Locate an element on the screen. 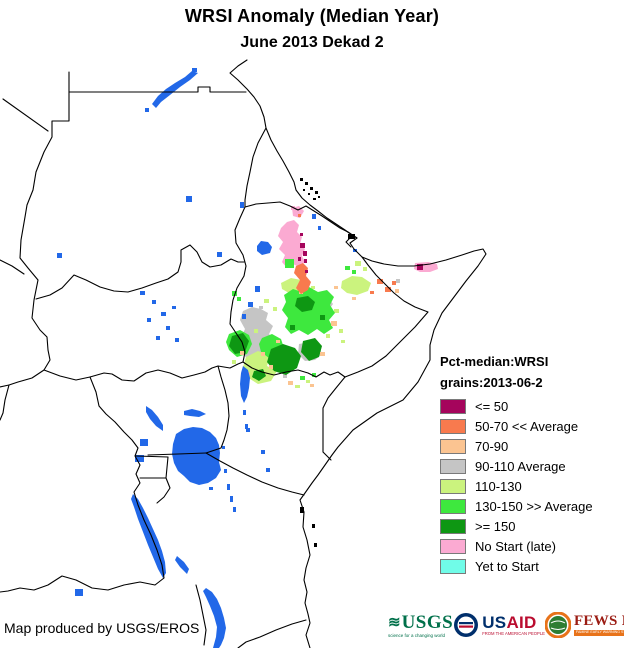 This screenshot has height=648, width=624. legend-item: >= 150 is located at coordinates (532, 526).